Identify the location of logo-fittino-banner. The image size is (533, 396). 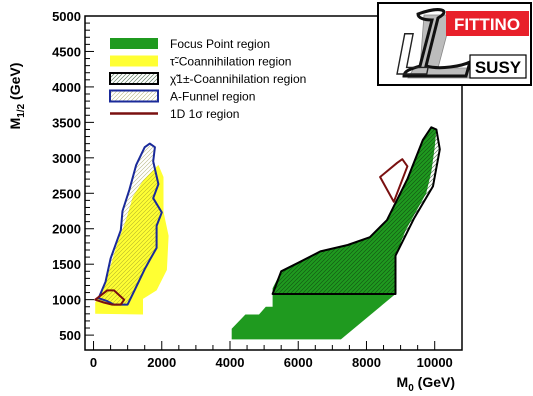
(487, 23).